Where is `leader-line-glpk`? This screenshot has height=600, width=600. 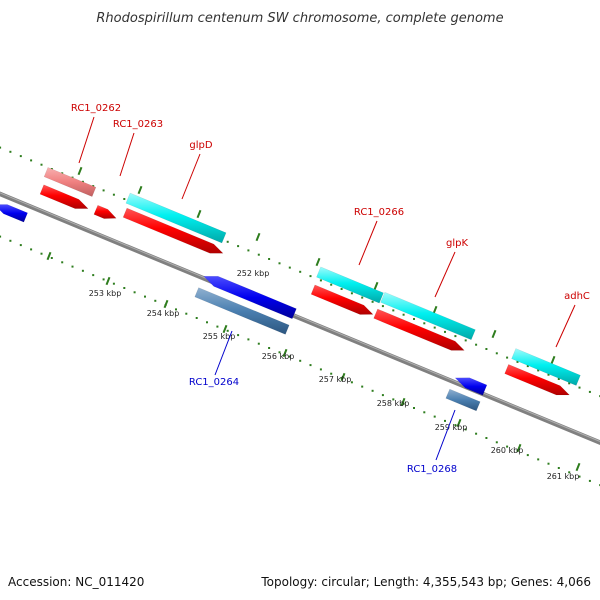 leader-line-glpk is located at coordinates (445, 274).